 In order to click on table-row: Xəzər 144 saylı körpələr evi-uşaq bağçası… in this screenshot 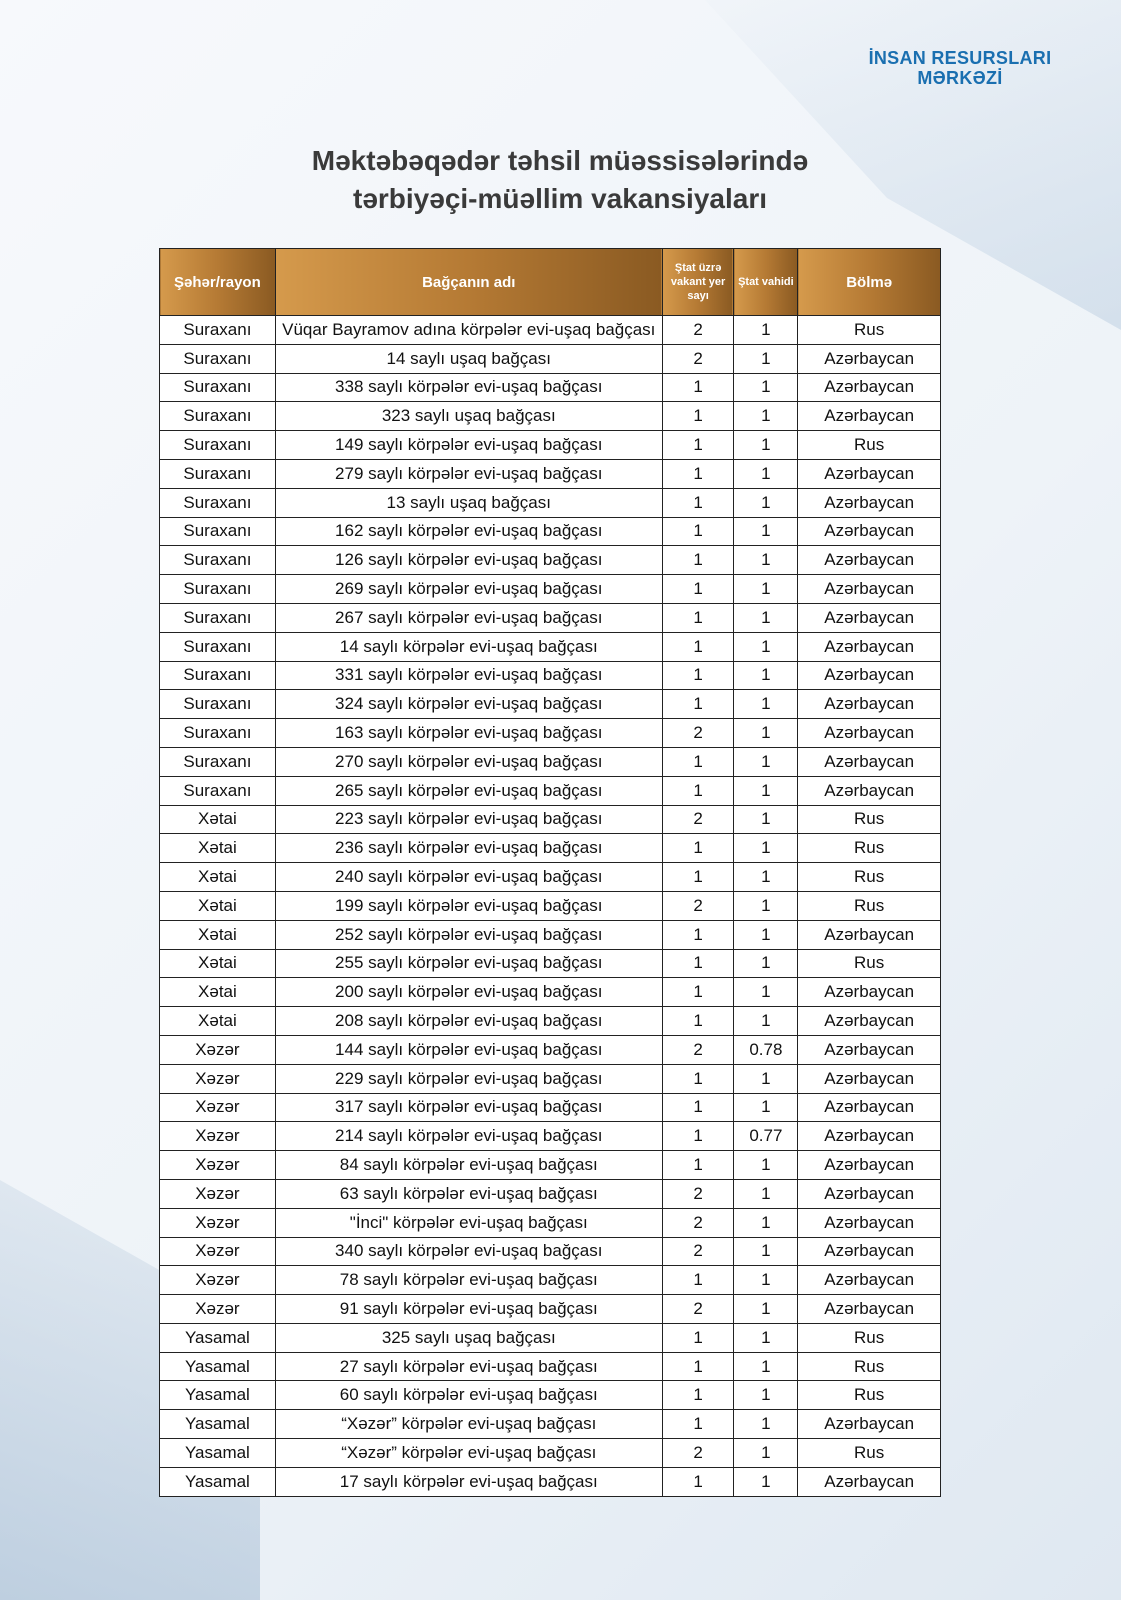, I will do `click(550, 1049)`.